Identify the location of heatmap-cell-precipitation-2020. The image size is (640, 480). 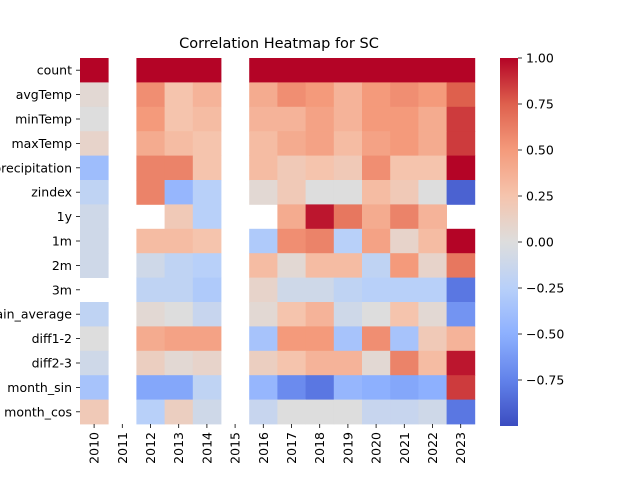
(376, 168).